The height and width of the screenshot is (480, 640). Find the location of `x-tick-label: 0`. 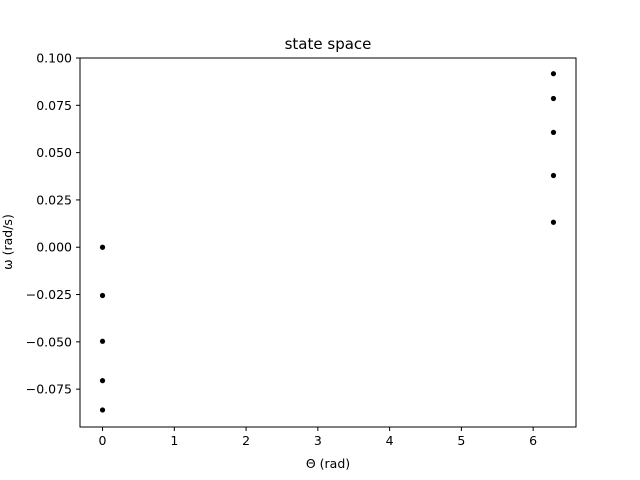

x-tick-label: 0 is located at coordinates (103, 440).